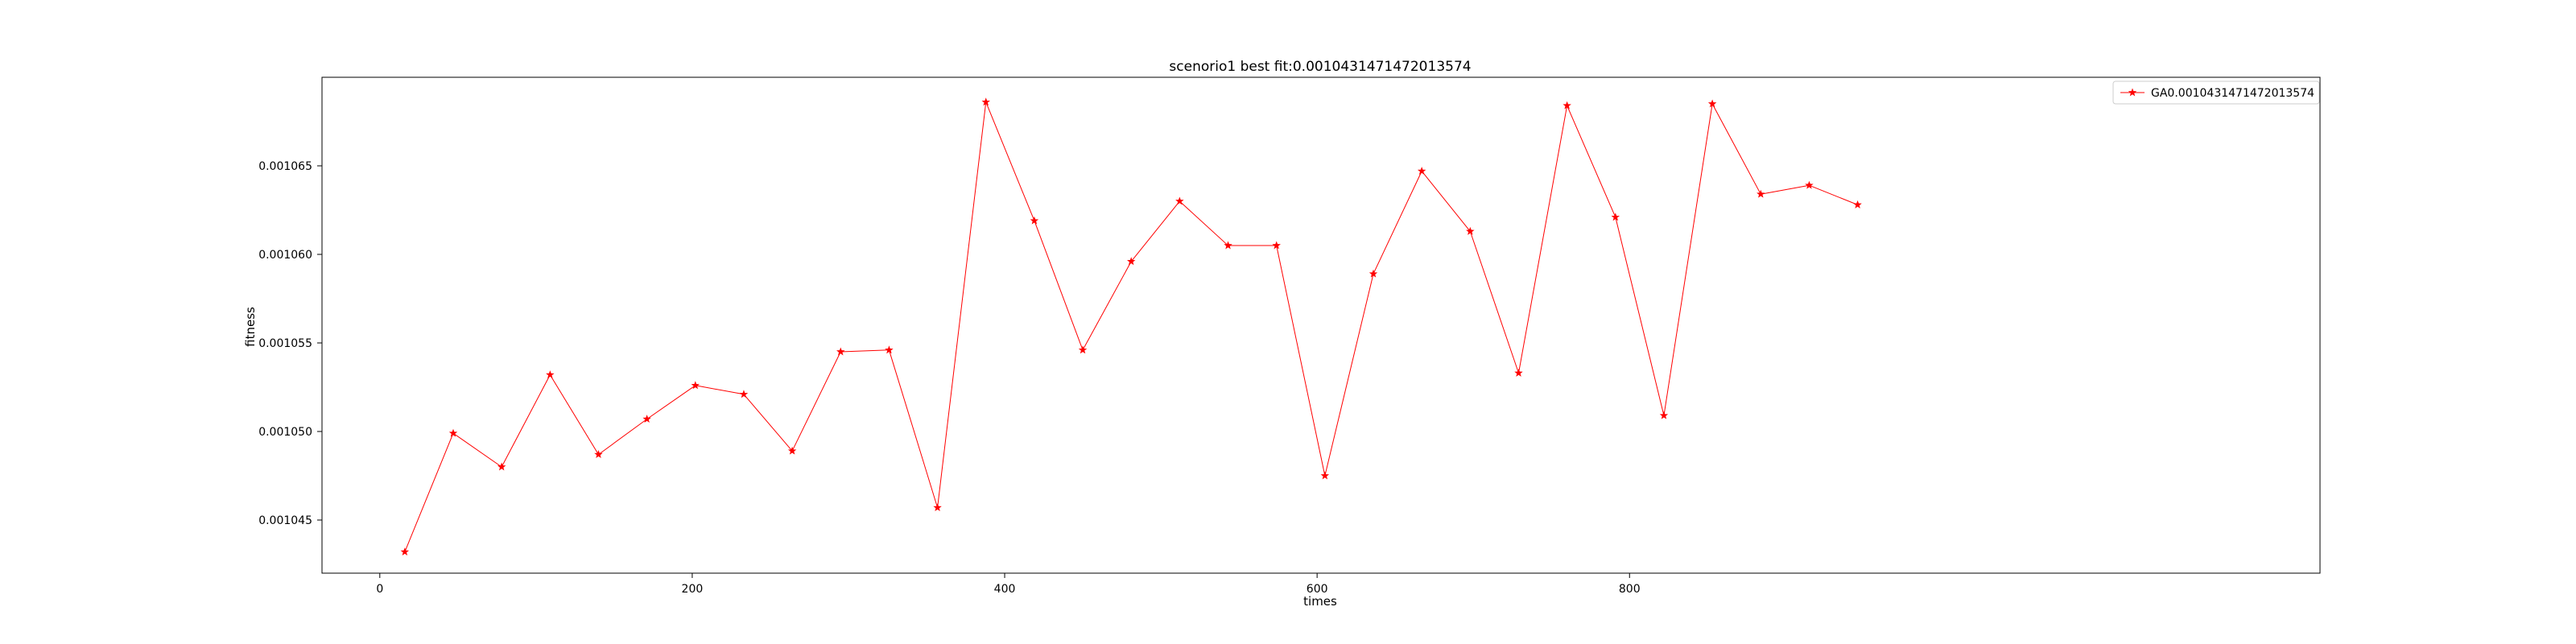 The height and width of the screenshot is (644, 2576). What do you see at coordinates (285, 343) in the screenshot?
I see `y-tick-label: 0.001055` at bounding box center [285, 343].